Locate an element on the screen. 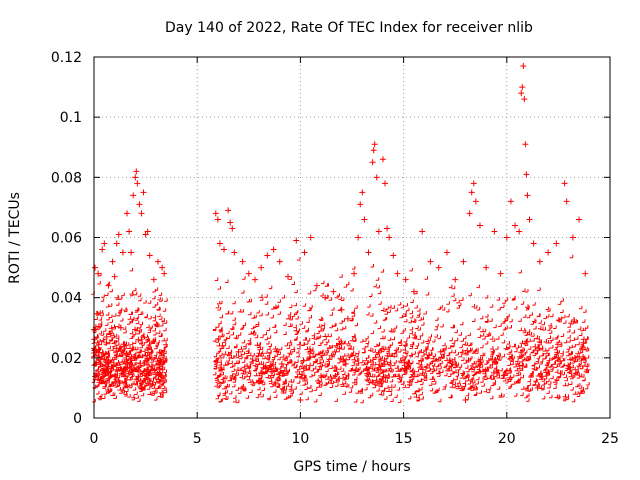  x-tick-label: 15 is located at coordinates (404, 439).